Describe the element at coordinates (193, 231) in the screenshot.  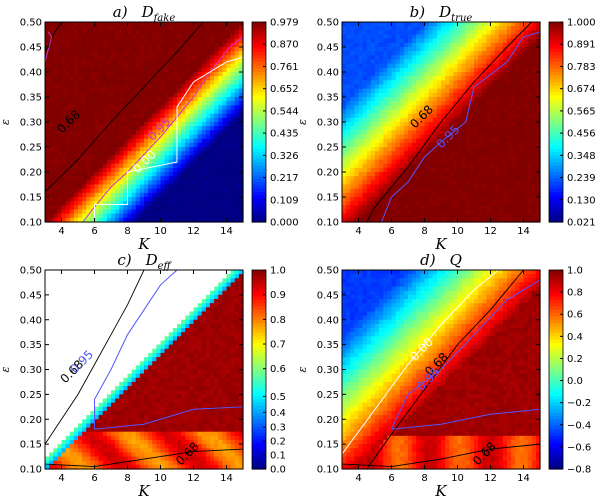
I see `x-tick-label: 12` at that location.